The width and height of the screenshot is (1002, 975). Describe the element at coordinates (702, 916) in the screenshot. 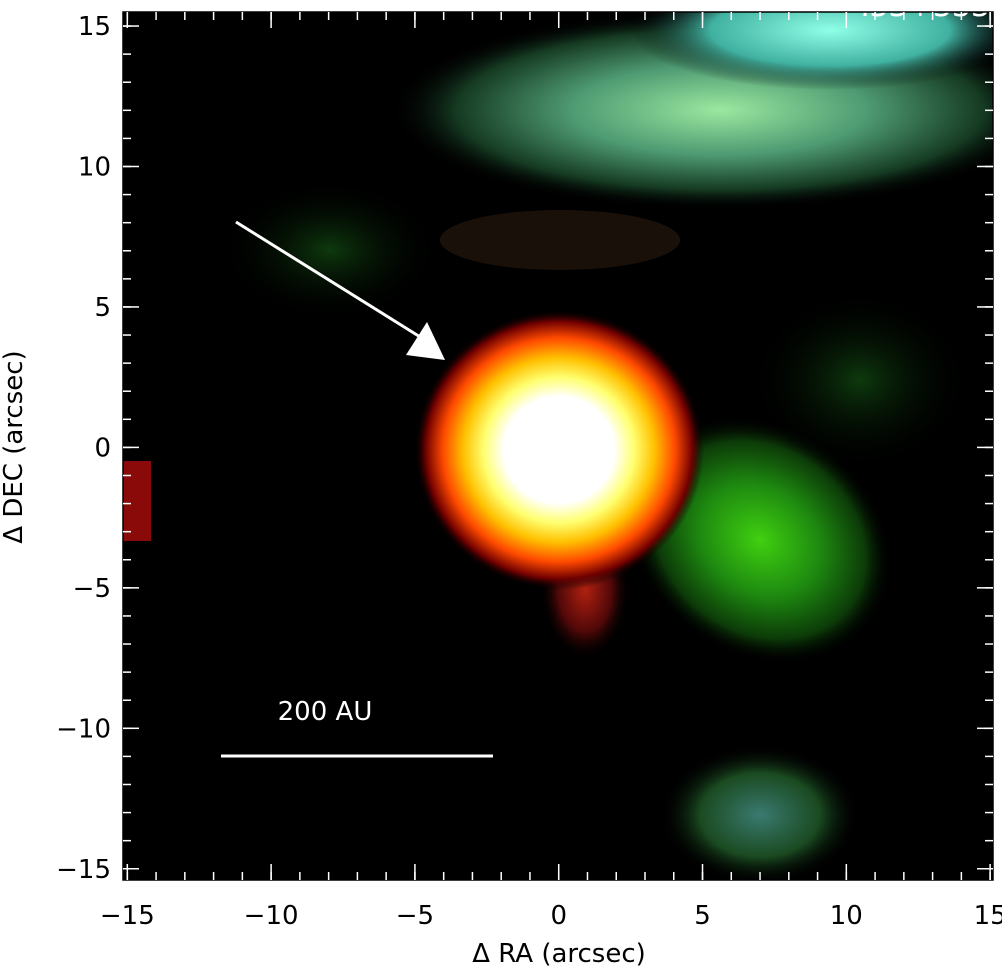

I see `x-tick-label: 5` at that location.